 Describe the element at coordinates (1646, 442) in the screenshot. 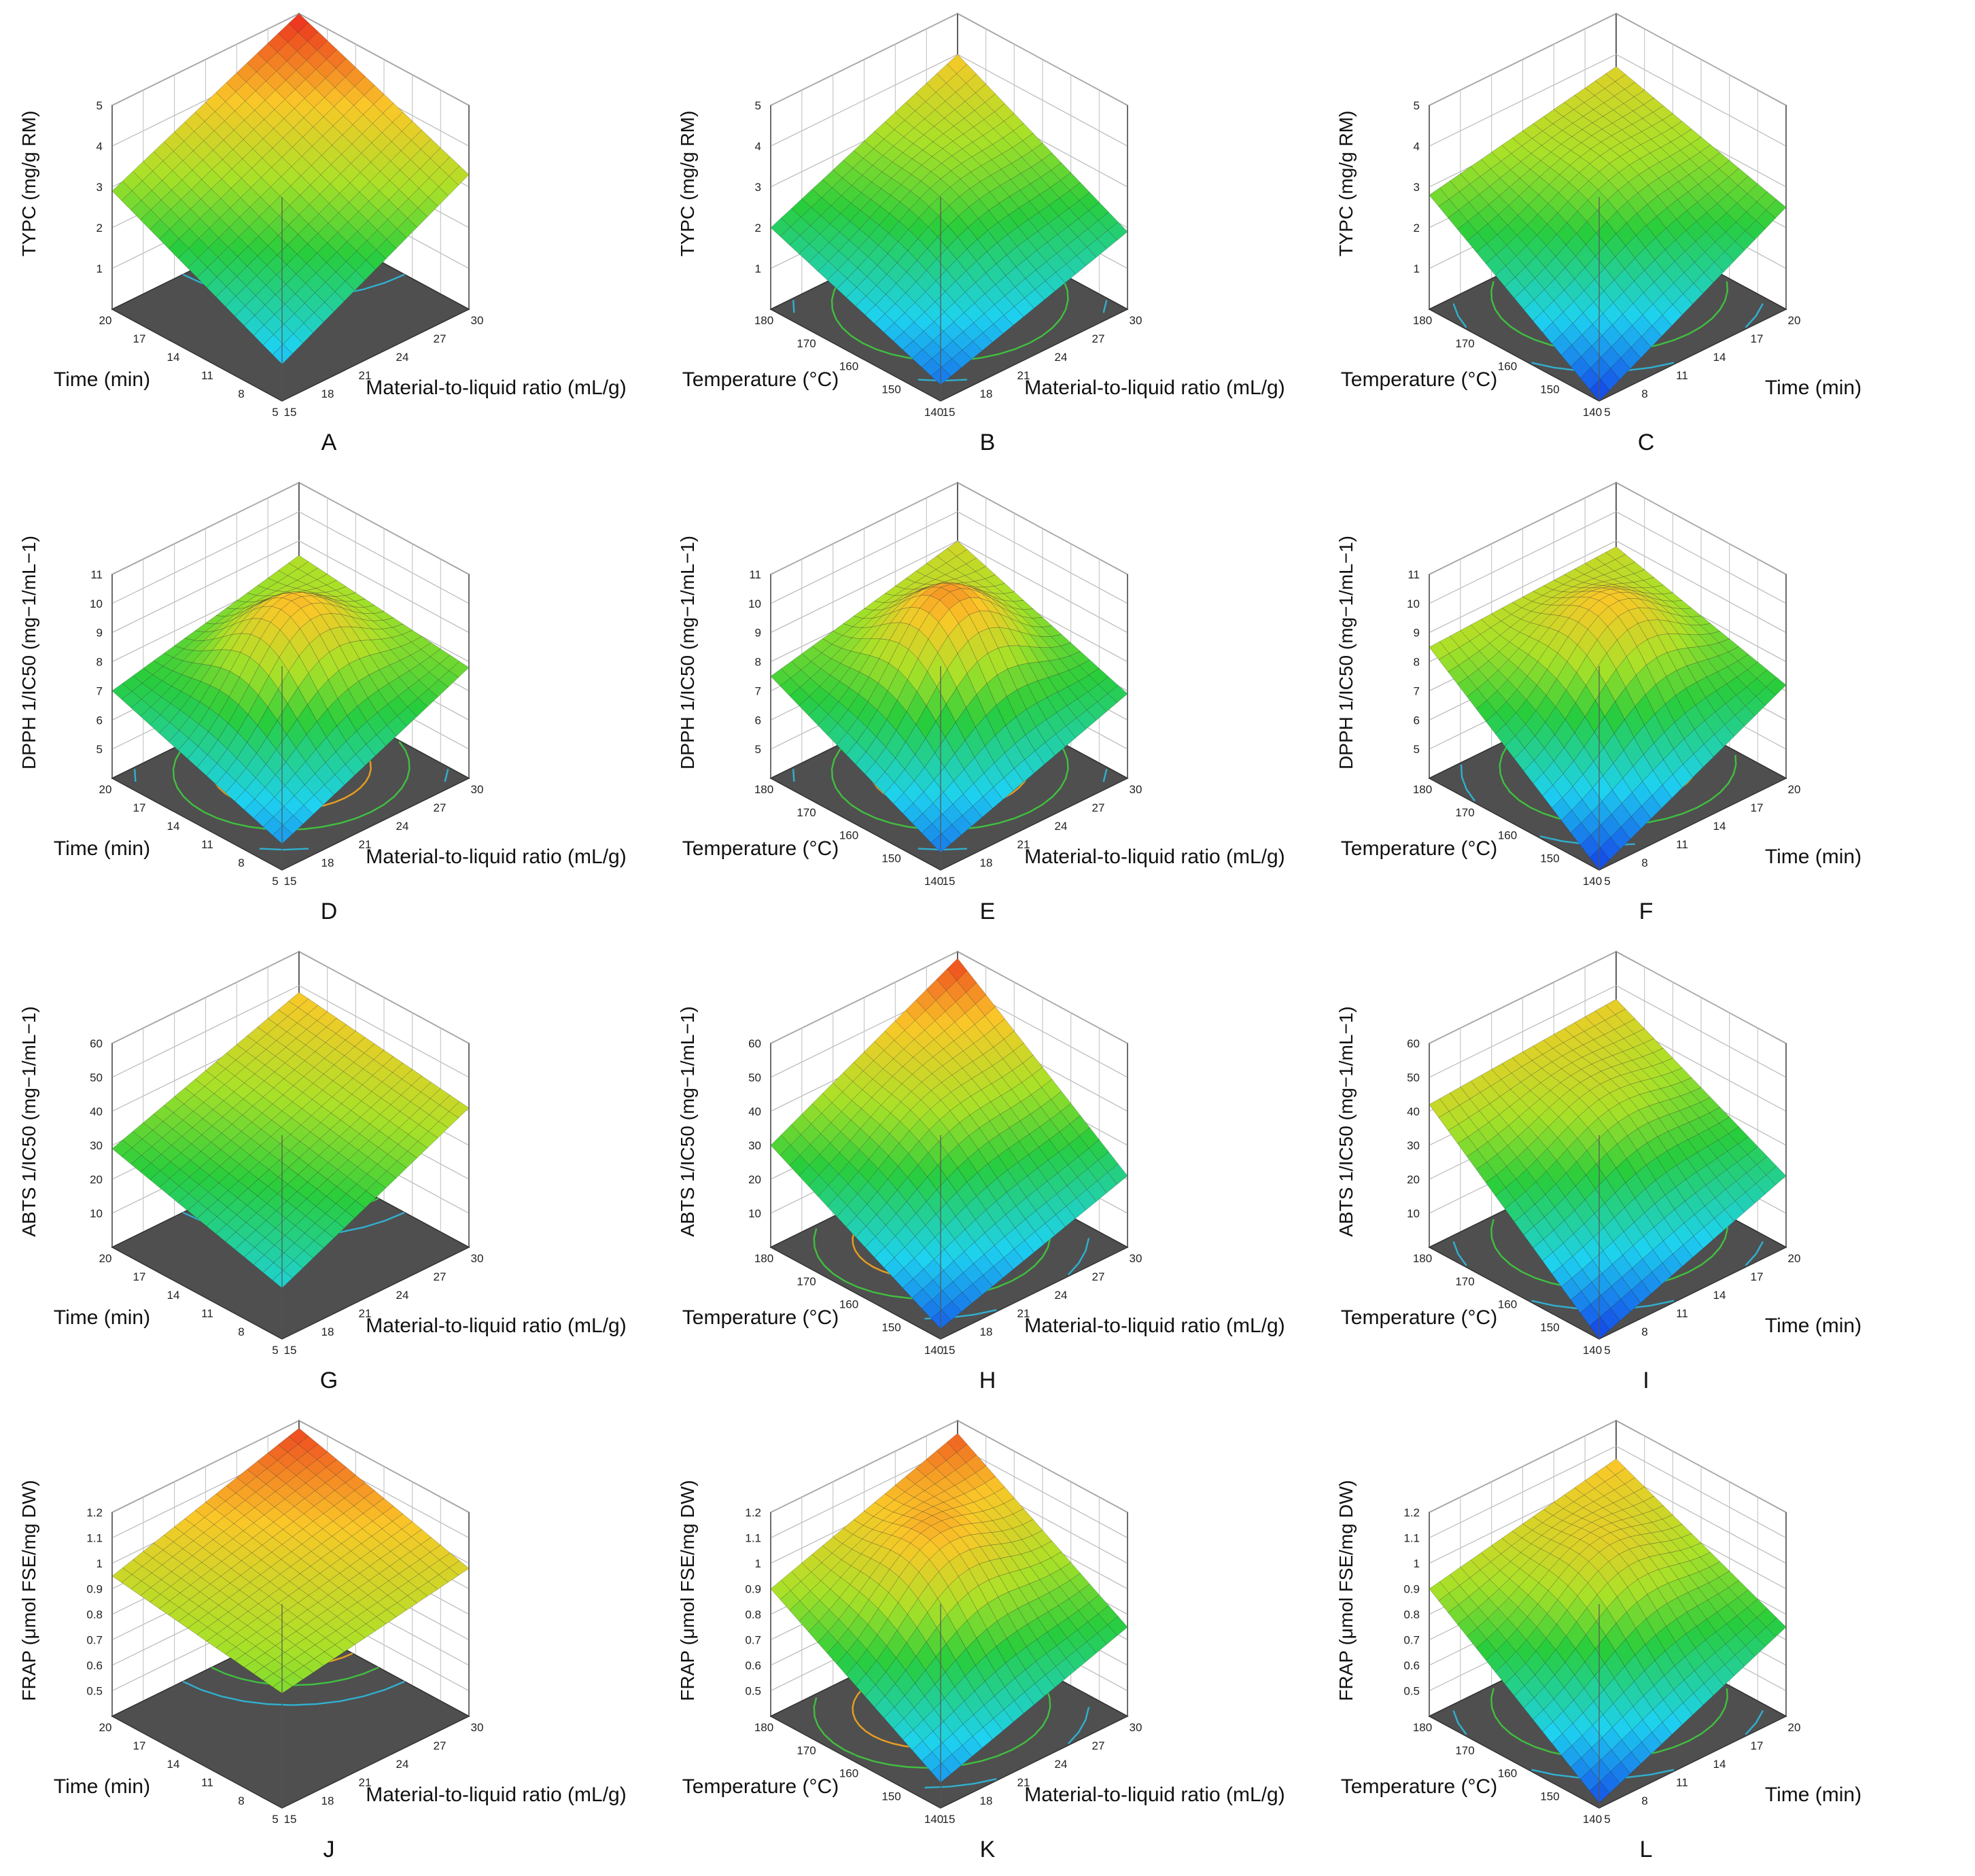

I see `panel-letter: C` at that location.